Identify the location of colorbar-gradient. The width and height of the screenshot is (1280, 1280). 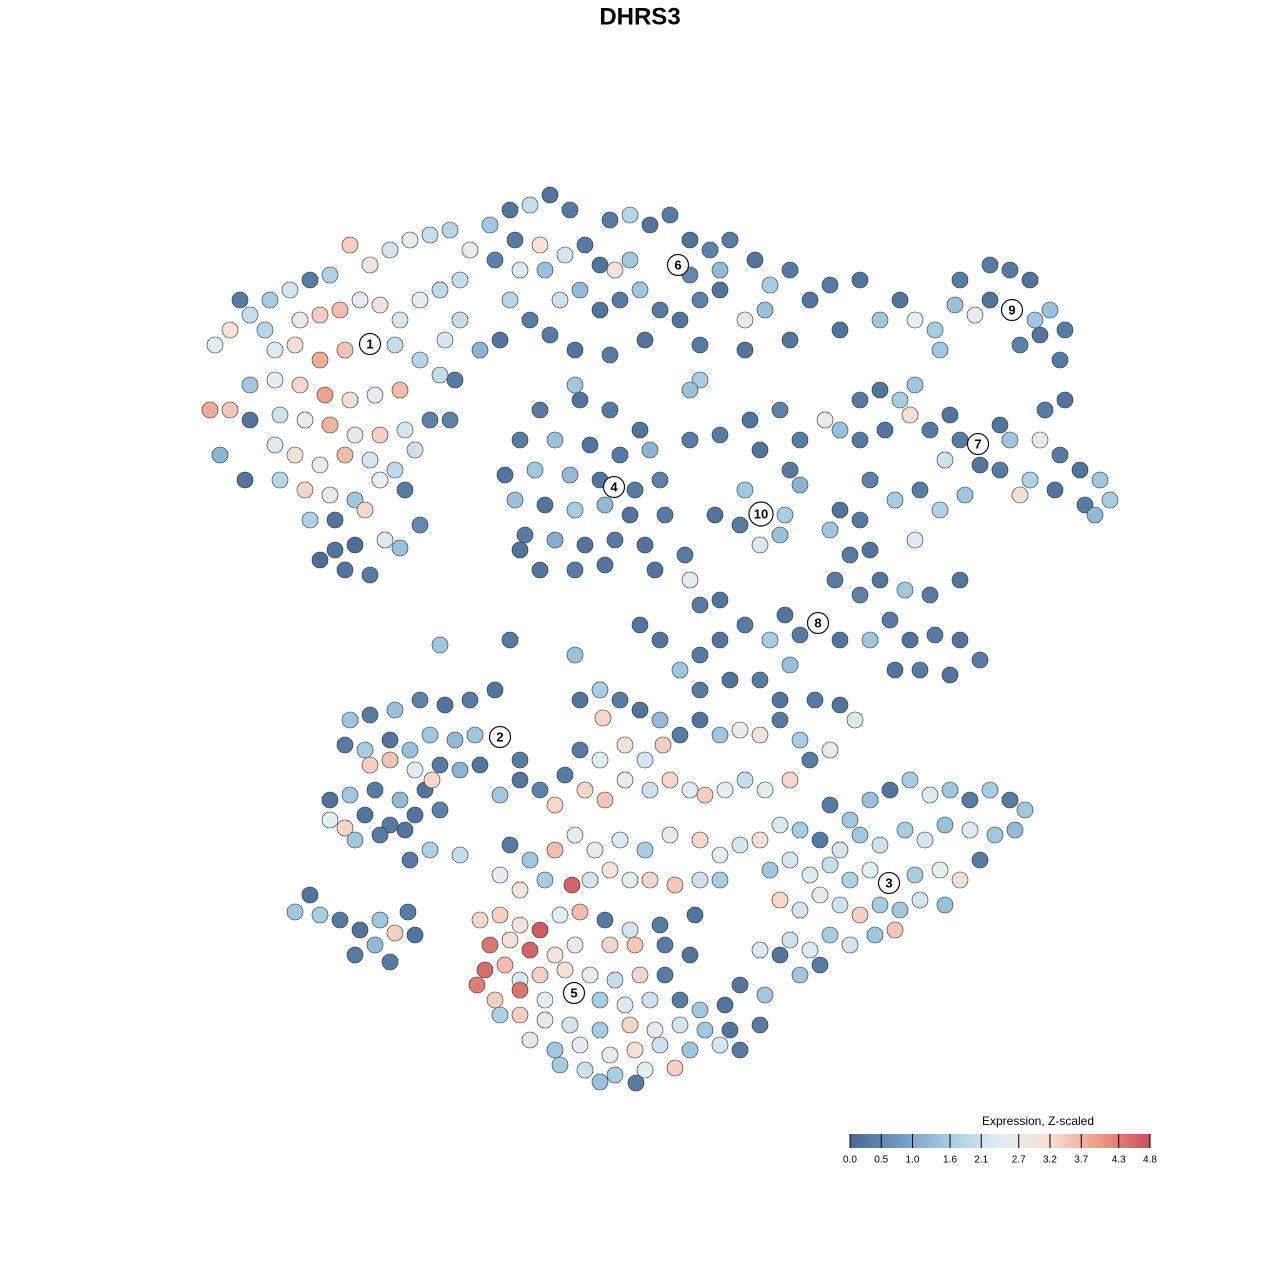
(1000, 1141).